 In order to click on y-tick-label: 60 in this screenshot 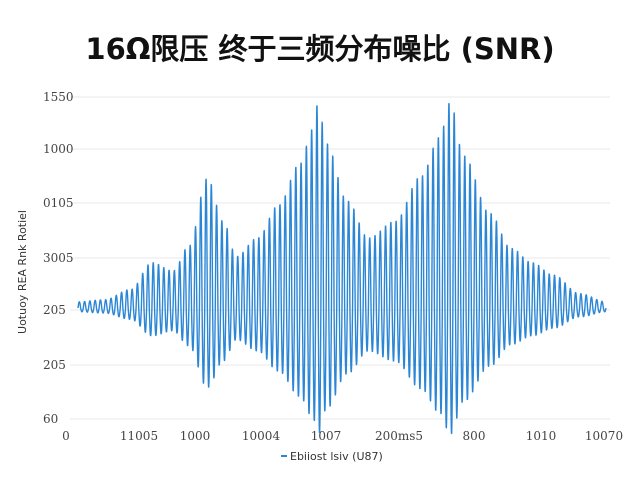, I will do `click(50, 419)`.